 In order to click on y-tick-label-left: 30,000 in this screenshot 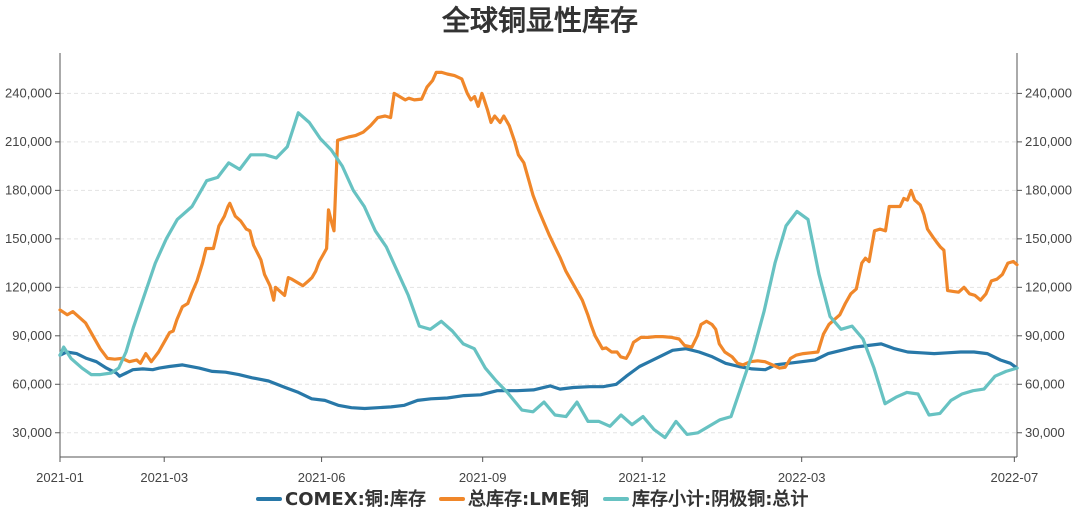, I will do `click(32, 432)`.